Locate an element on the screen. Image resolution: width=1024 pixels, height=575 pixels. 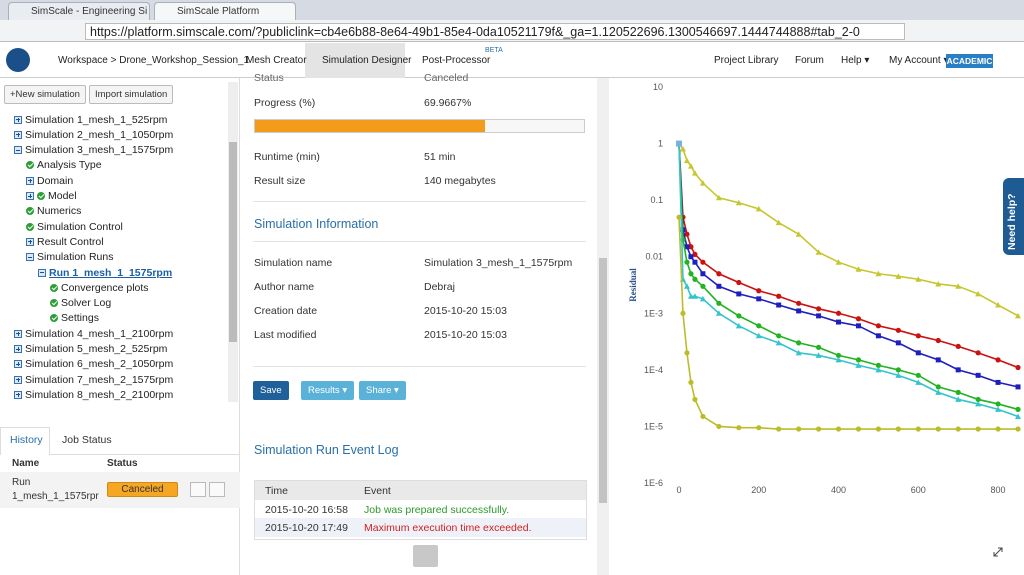
sidebar-button: +New simulation is located at coordinates (45, 94).